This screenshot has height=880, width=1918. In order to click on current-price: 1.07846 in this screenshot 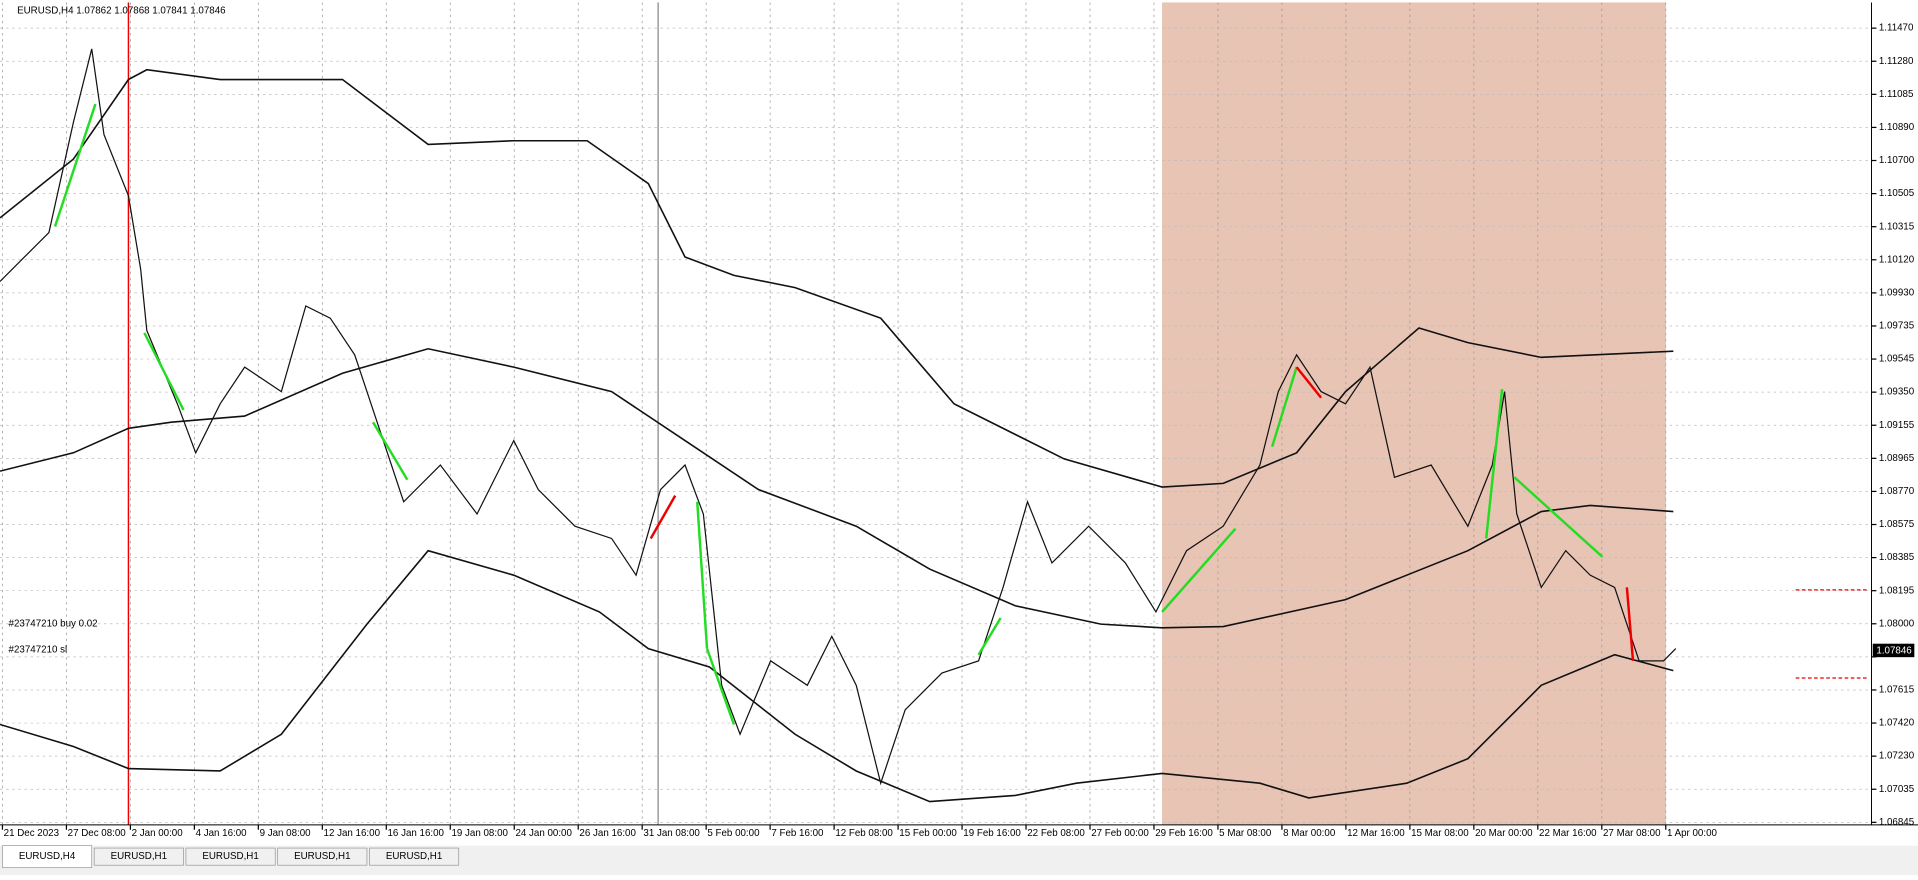, I will do `click(1893, 651)`.